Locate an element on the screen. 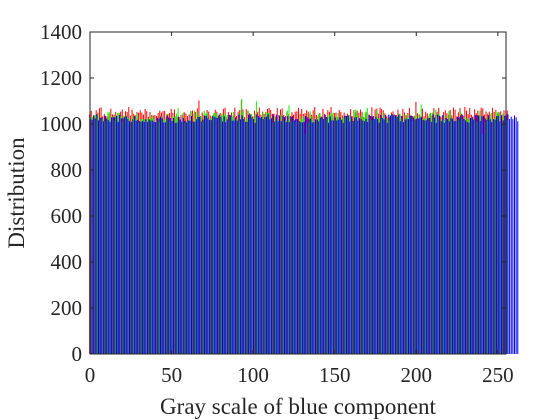  x-tick-label: 0 is located at coordinates (90, 375).